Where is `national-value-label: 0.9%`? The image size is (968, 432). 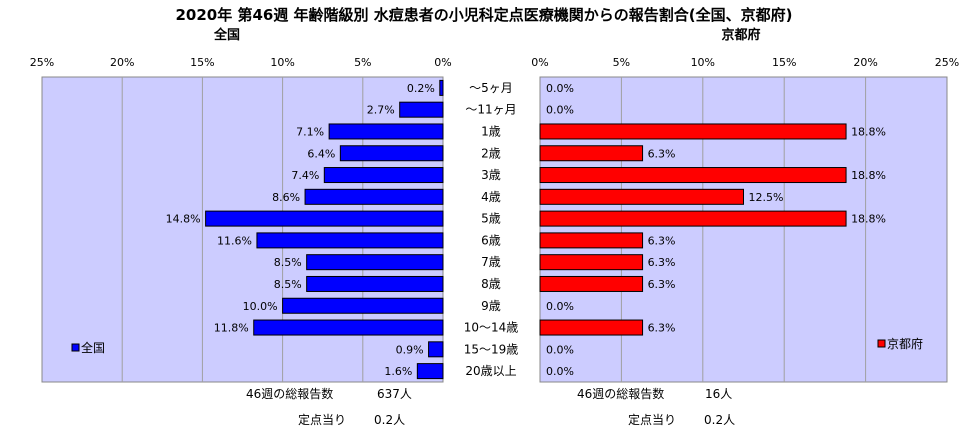
national-value-label: 0.9% is located at coordinates (410, 349).